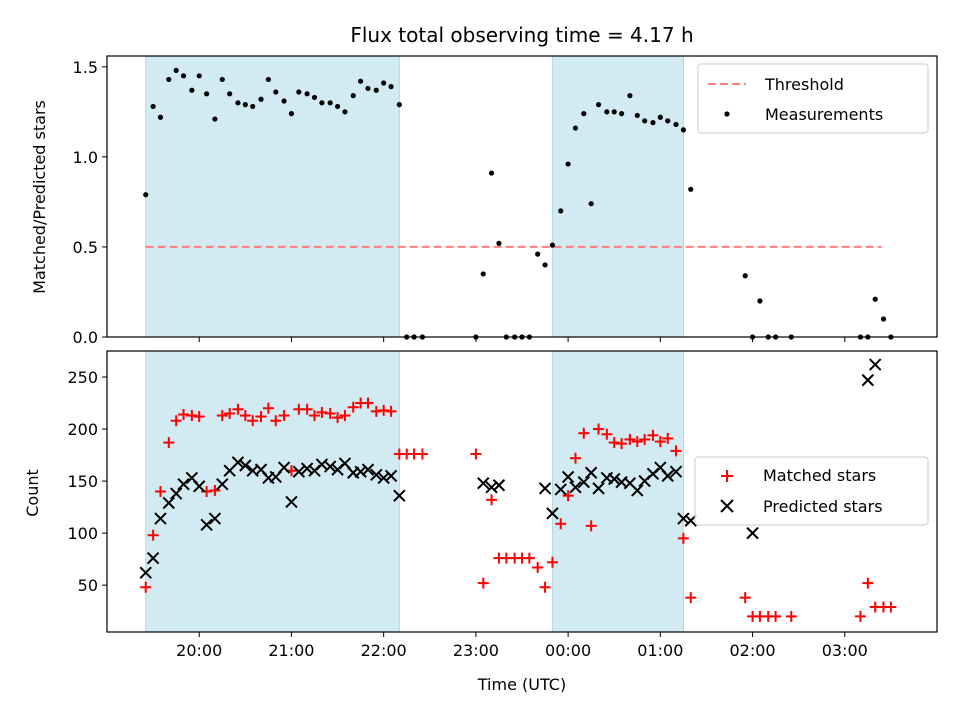  Describe the element at coordinates (845, 650) in the screenshot. I see `x-tick-label: 03:00` at that location.